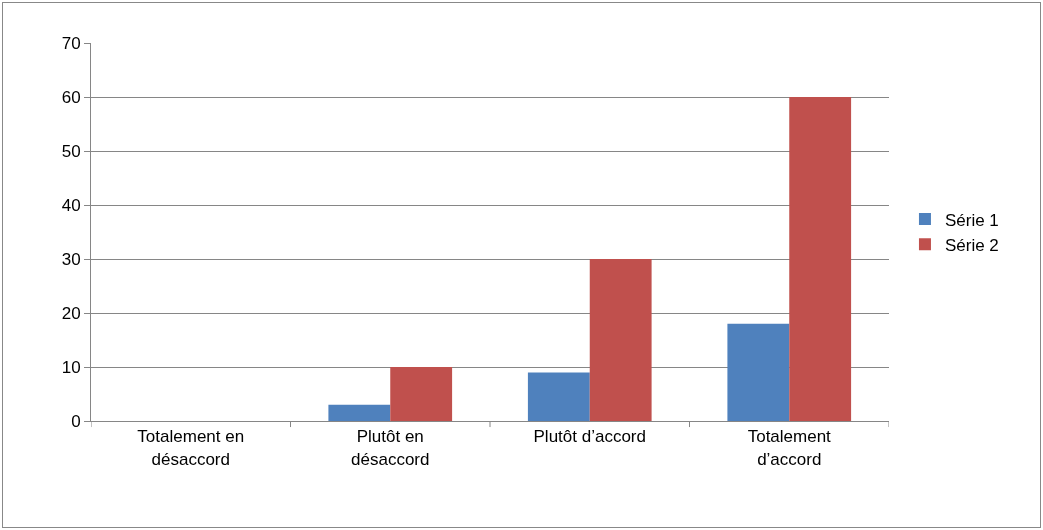 The height and width of the screenshot is (530, 1043). What do you see at coordinates (71, 259) in the screenshot?
I see `y-tick-label: 30` at bounding box center [71, 259].